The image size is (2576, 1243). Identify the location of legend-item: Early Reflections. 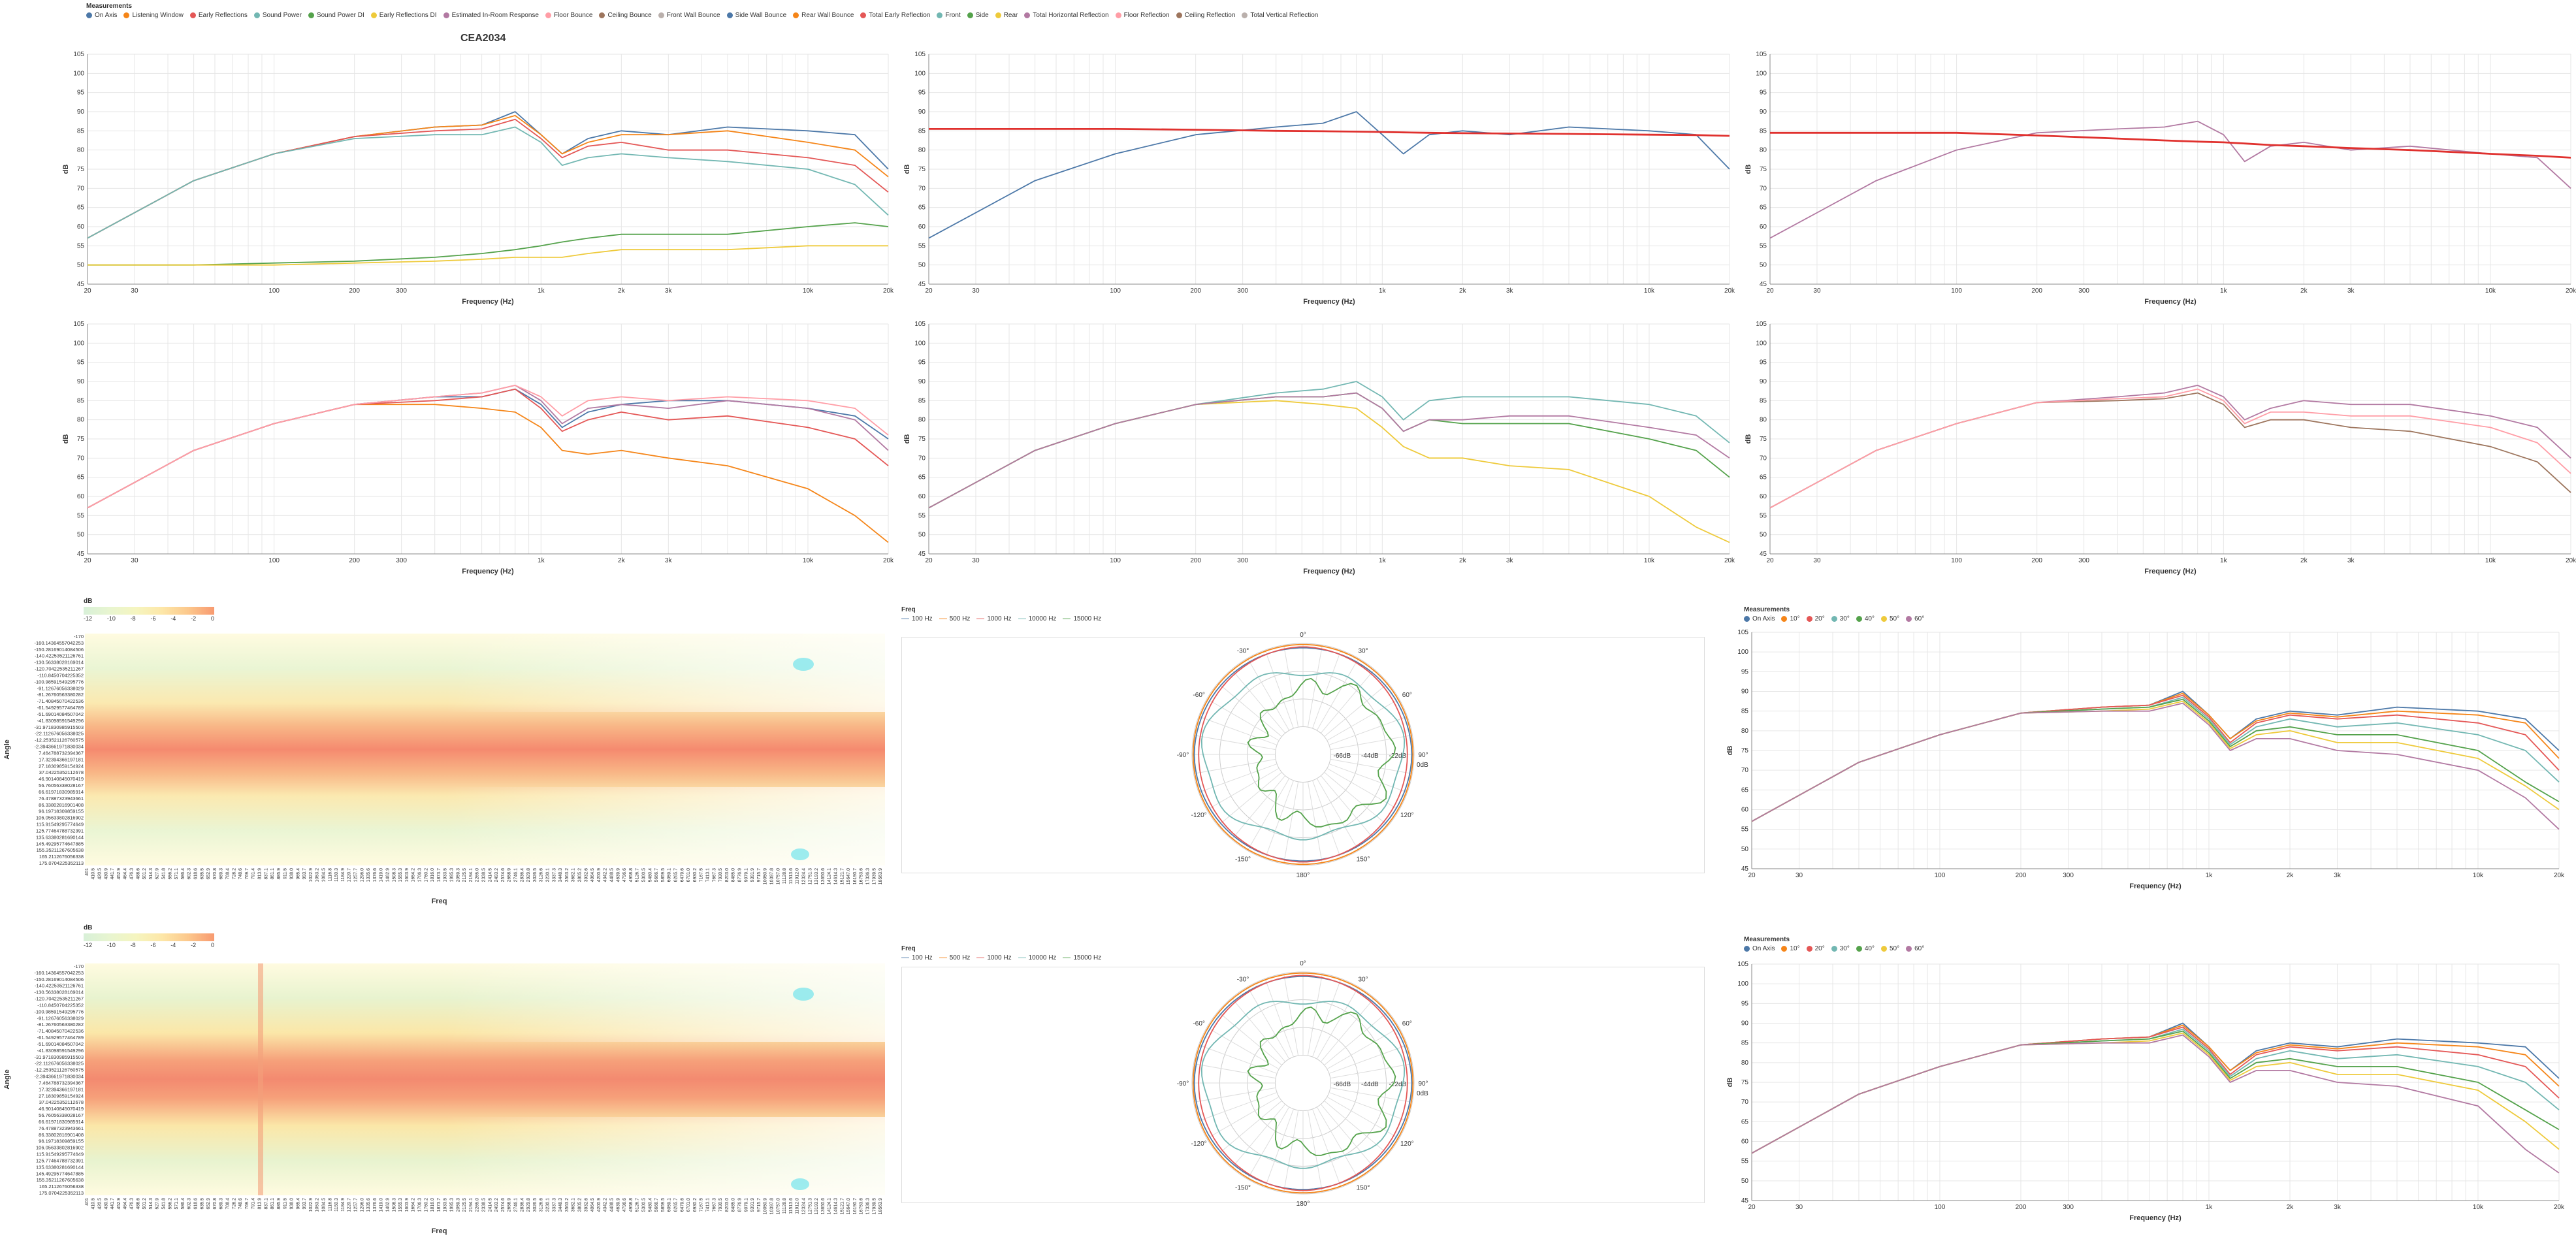
(218, 15).